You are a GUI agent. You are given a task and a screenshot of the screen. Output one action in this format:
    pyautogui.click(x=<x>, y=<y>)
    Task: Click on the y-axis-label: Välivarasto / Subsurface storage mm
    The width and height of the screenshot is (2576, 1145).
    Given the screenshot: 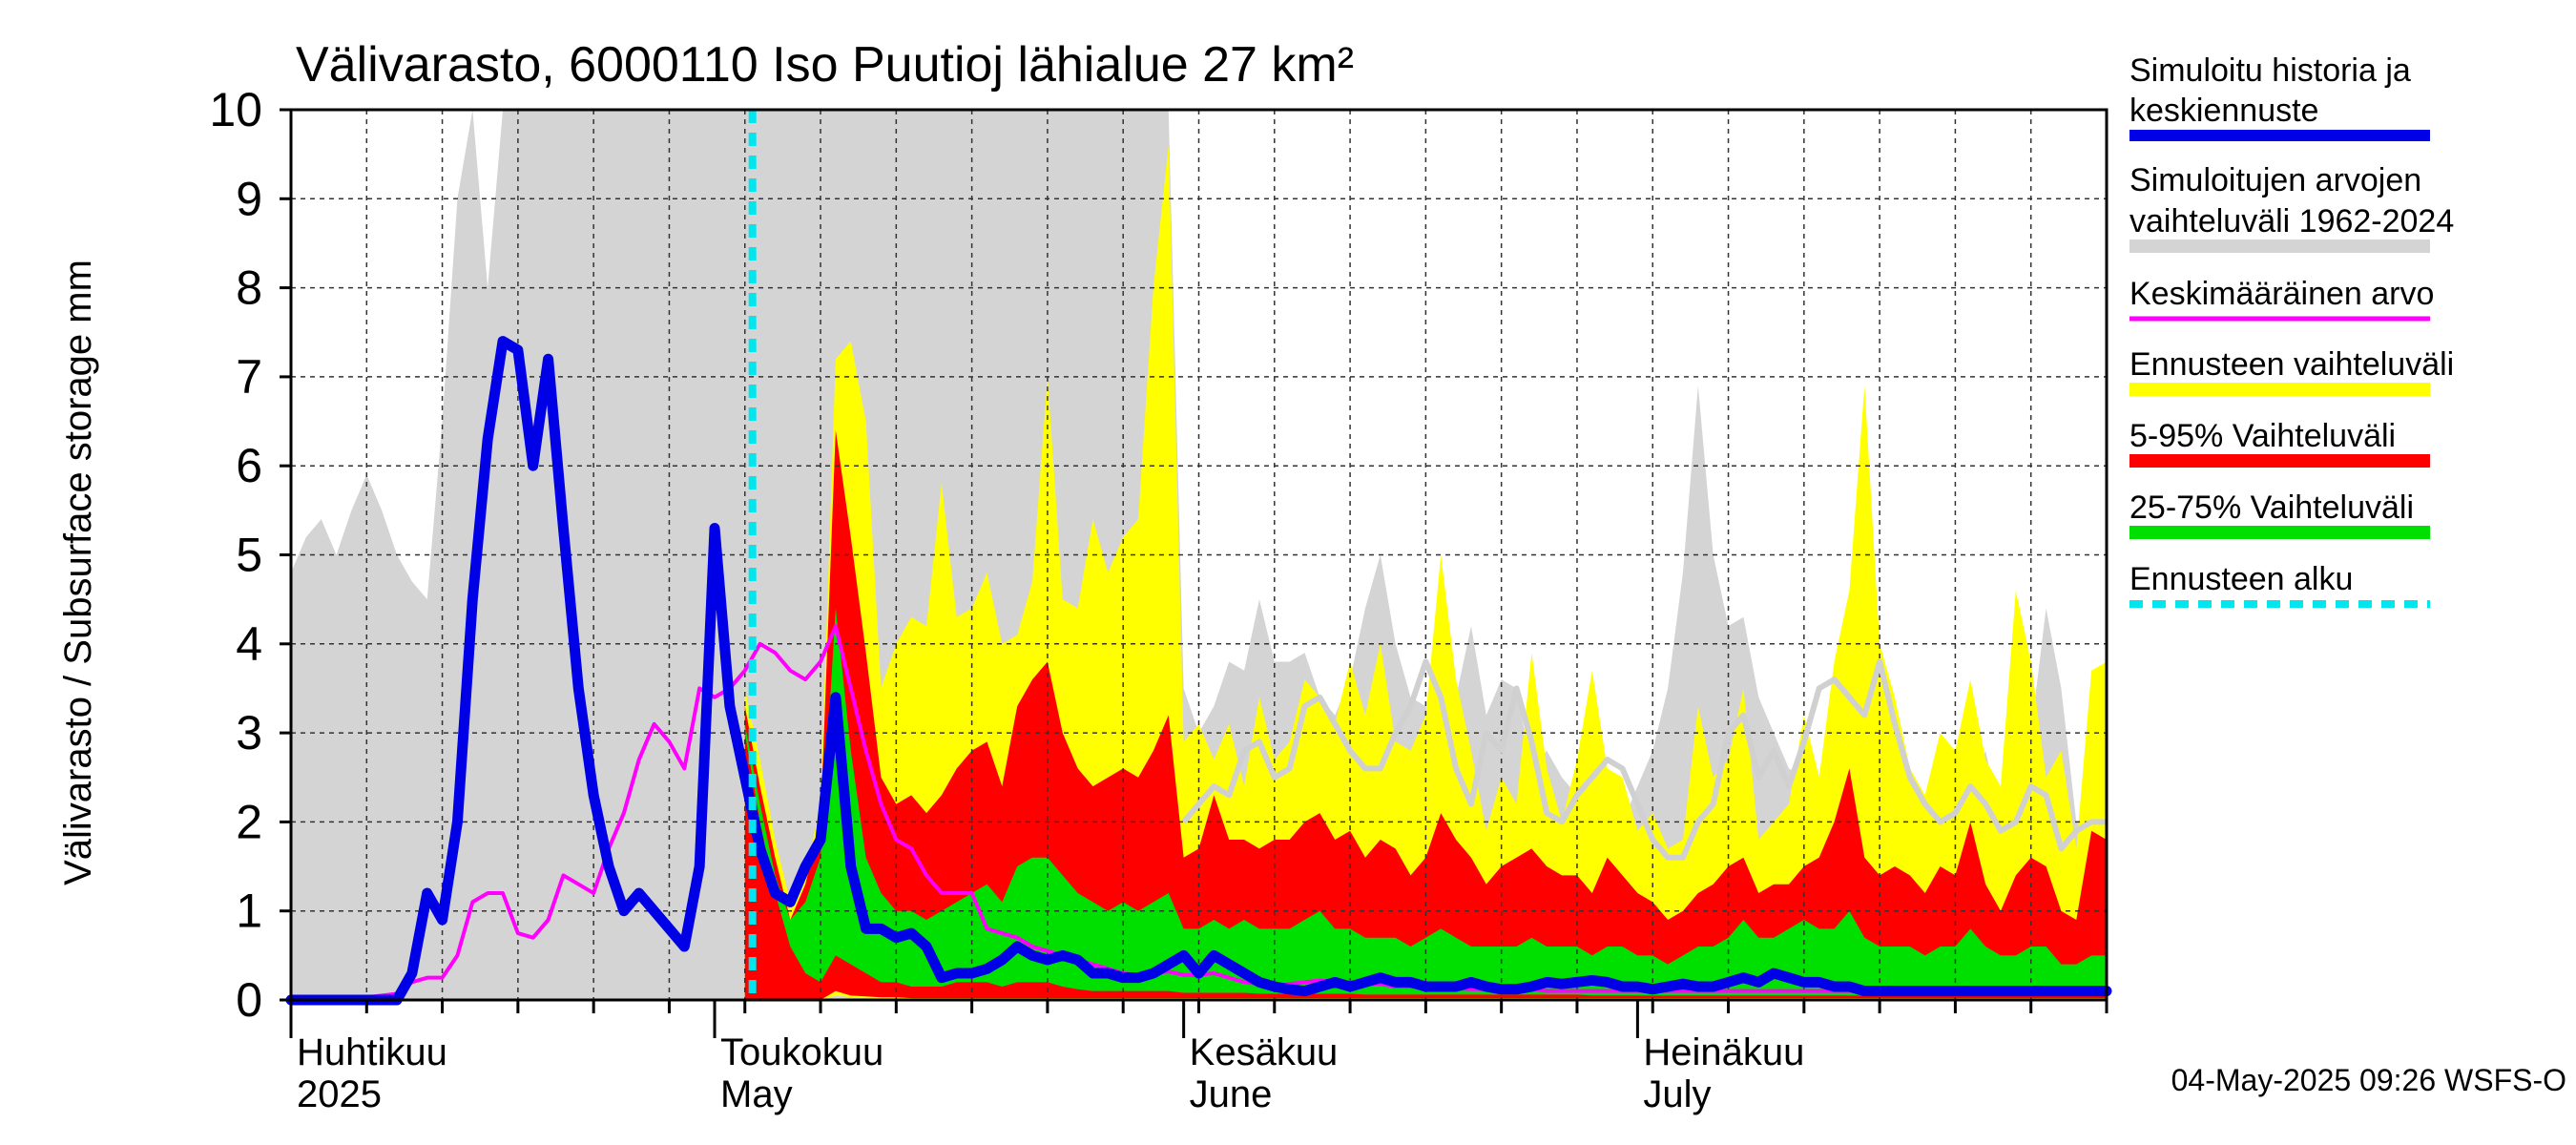 What is the action you would take?
    pyautogui.click(x=78, y=572)
    